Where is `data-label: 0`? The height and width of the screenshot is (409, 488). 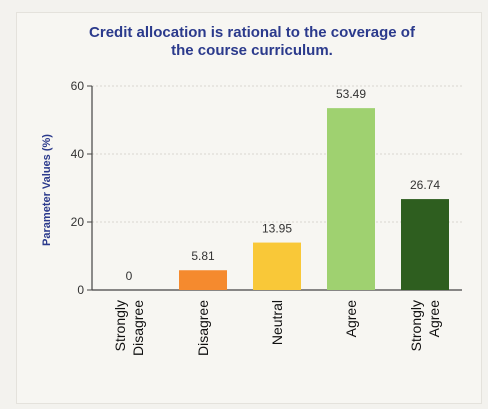 data-label: 0 is located at coordinates (129, 276).